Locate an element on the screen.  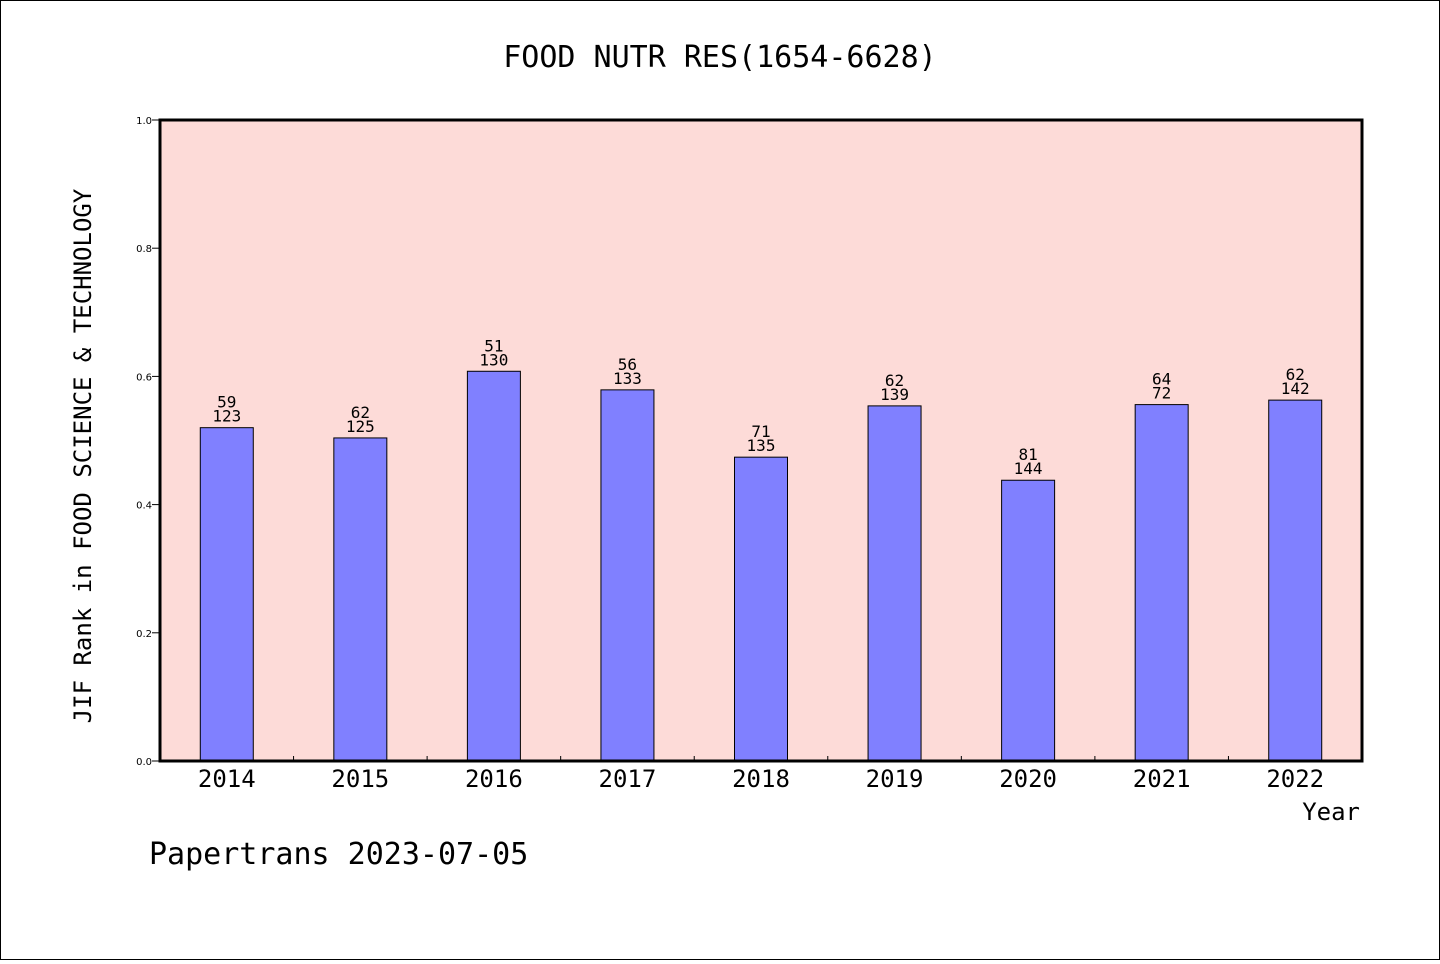
total-label: 72 is located at coordinates (1161, 393).